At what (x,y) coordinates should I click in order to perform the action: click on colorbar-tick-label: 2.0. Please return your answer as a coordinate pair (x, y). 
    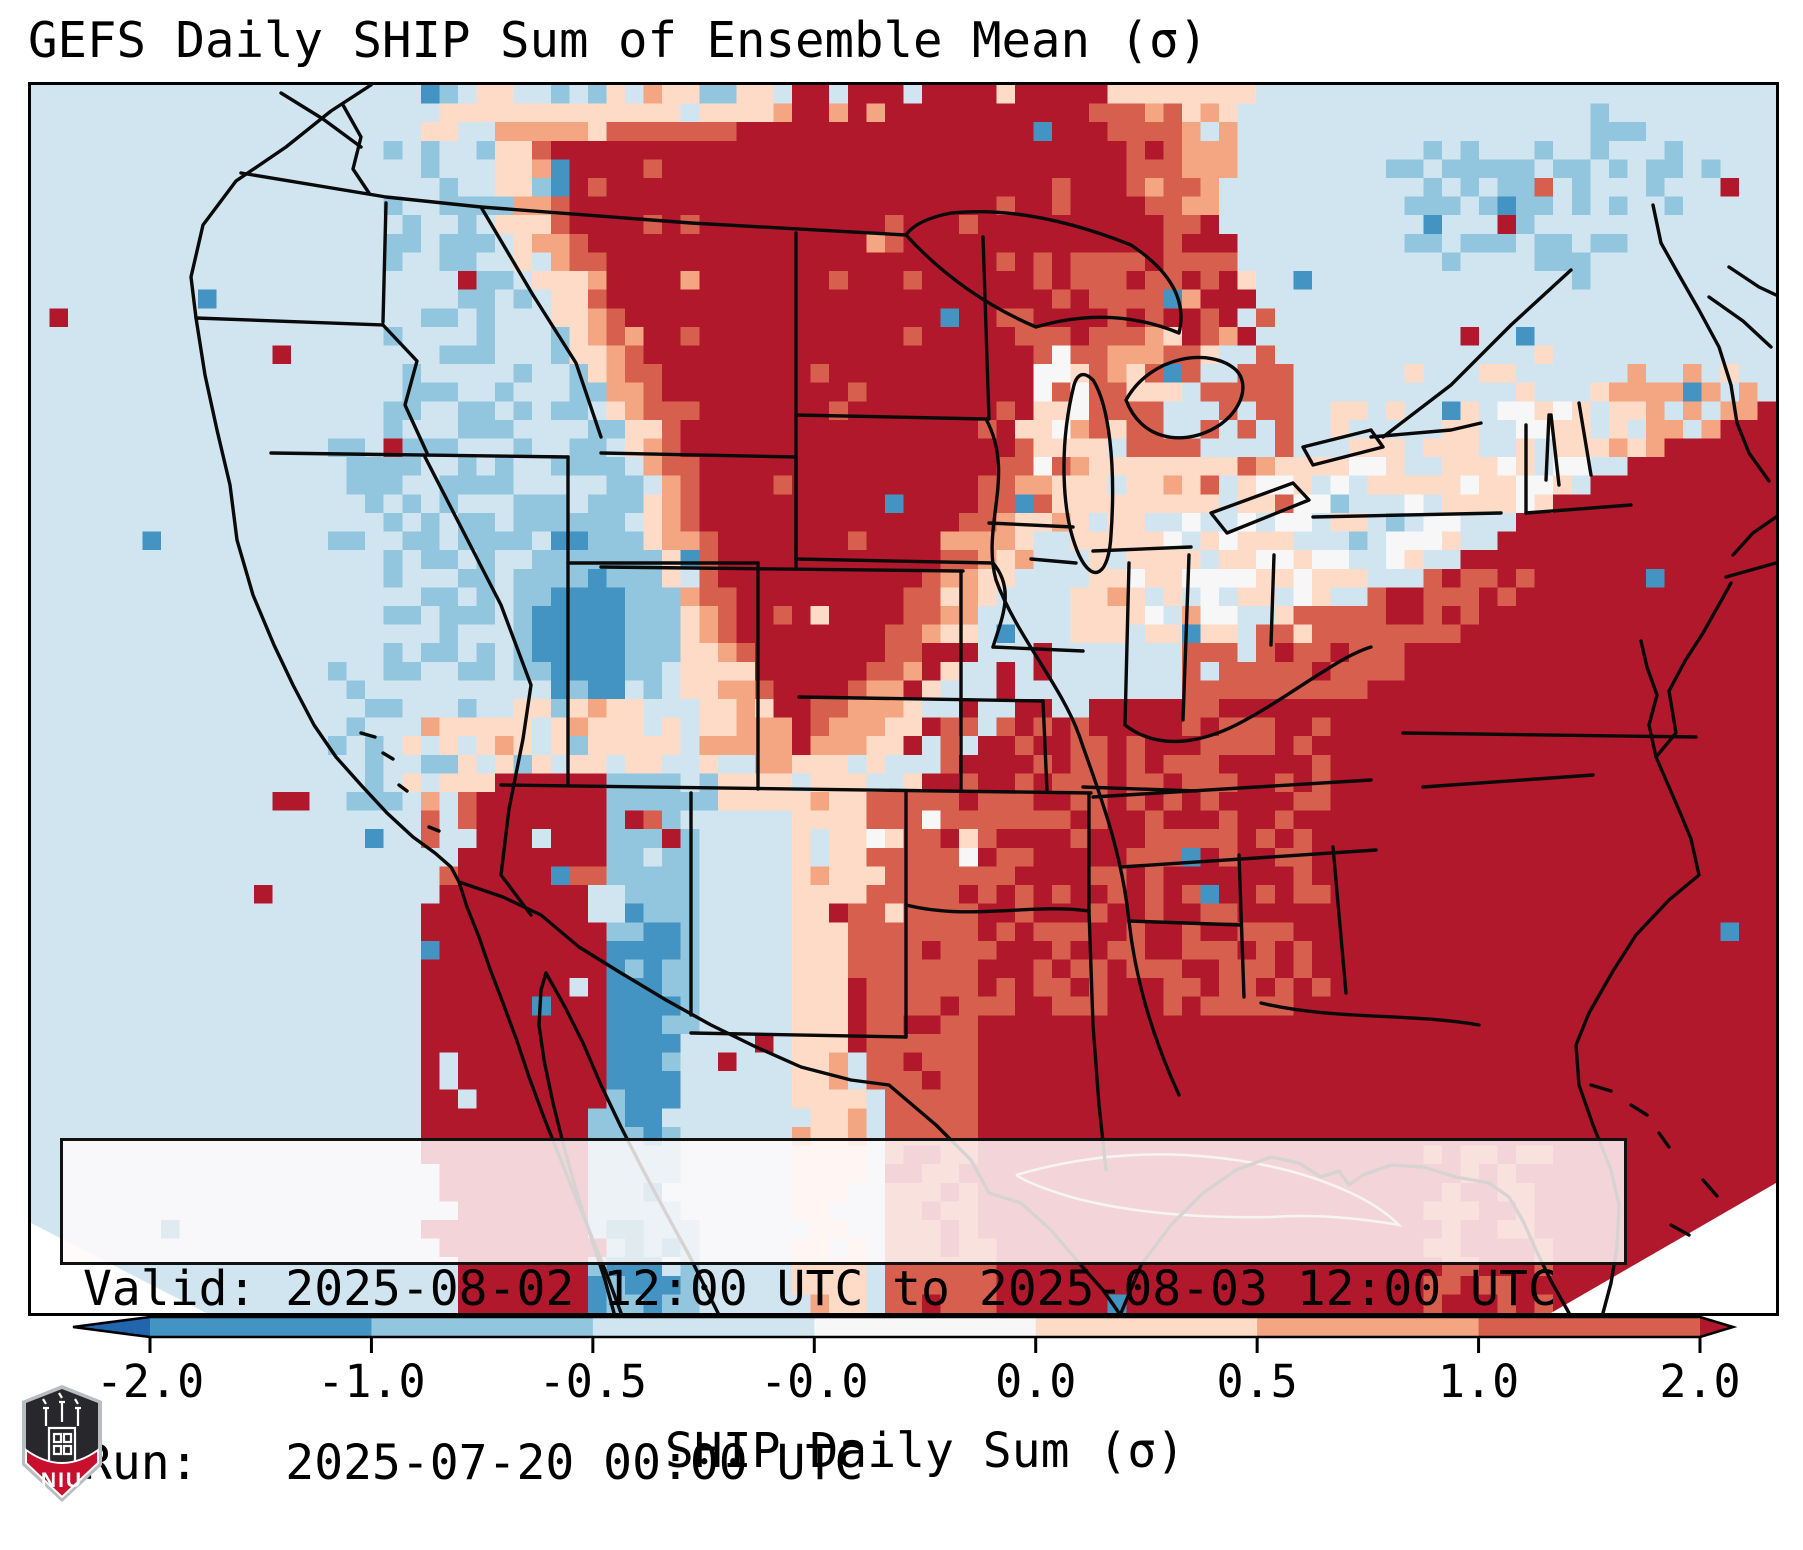
    Looking at the image, I should click on (1699, 1381).